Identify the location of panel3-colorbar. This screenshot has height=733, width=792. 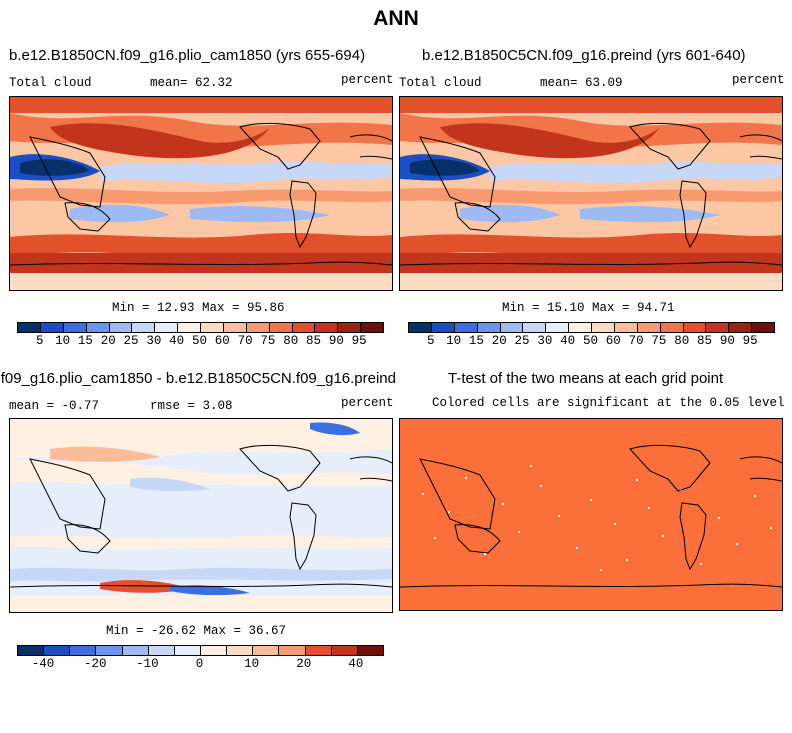
(200, 650).